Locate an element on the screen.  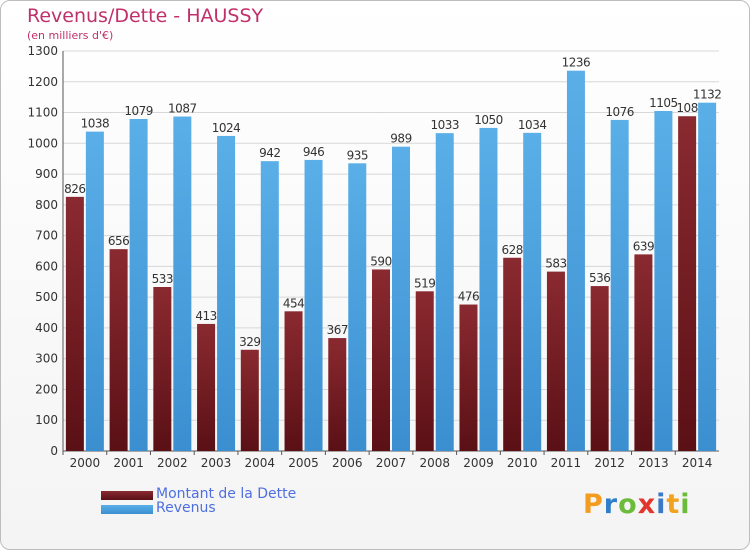
logo-letter: o is located at coordinates (628, 504).